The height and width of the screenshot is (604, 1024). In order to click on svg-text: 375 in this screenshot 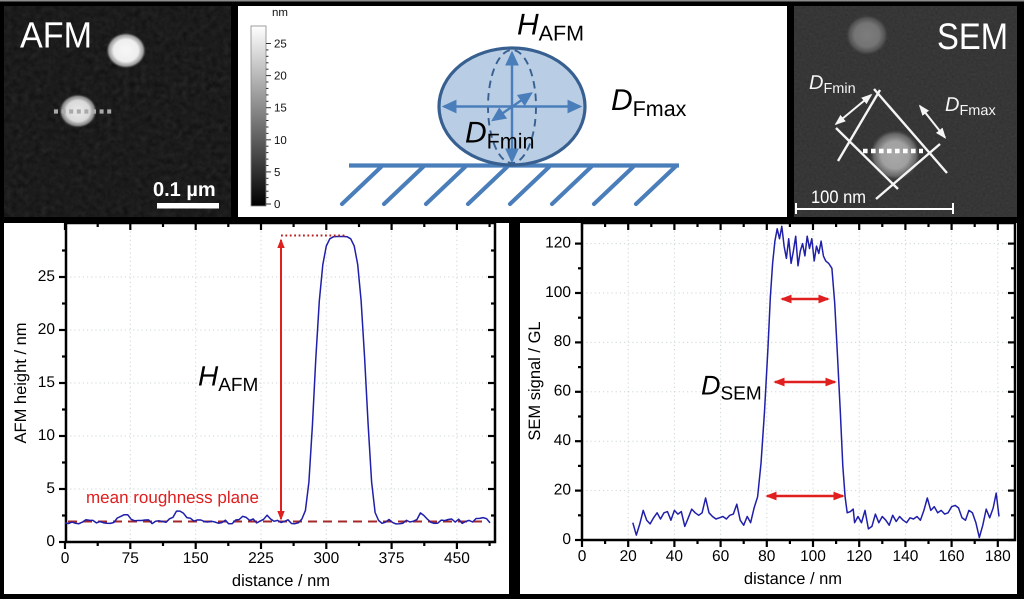, I will do `click(392, 558)`.